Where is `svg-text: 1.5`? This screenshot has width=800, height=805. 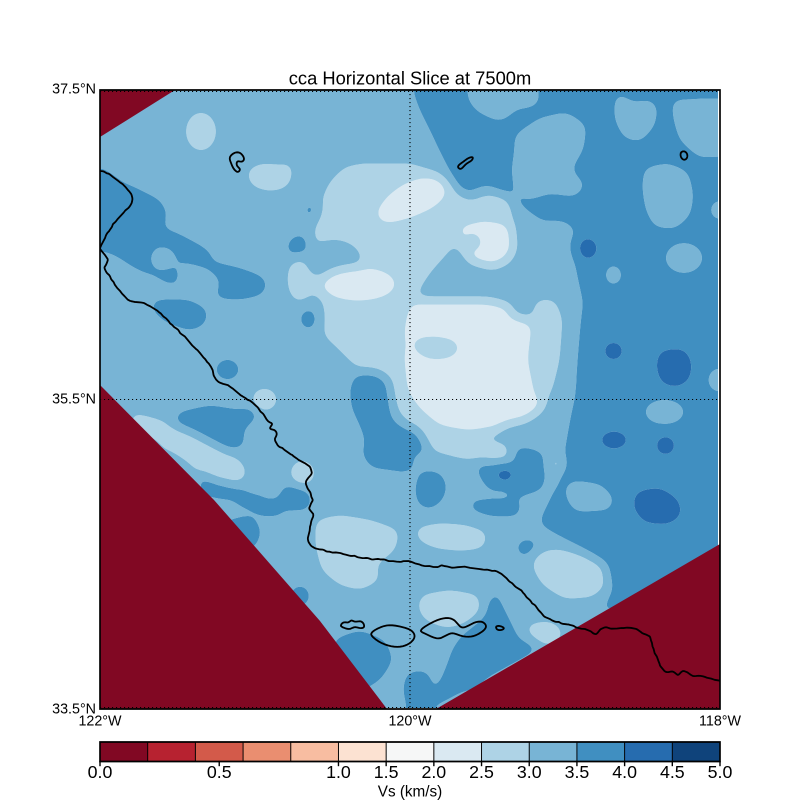 svg-text: 1.5 is located at coordinates (386, 772).